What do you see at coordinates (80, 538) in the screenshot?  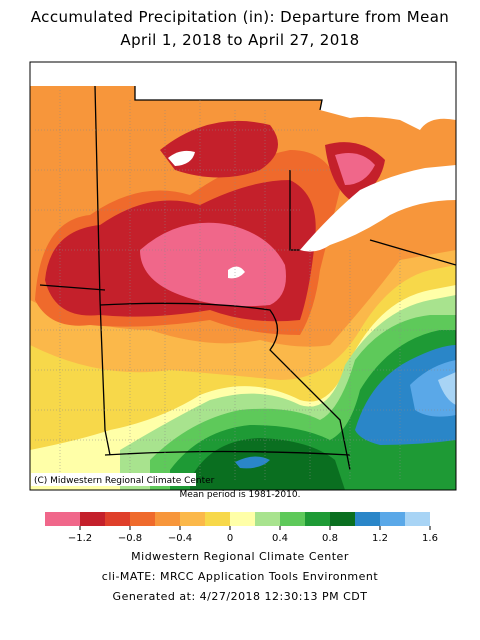 I see `colorbar-label: −1.2` at bounding box center [80, 538].